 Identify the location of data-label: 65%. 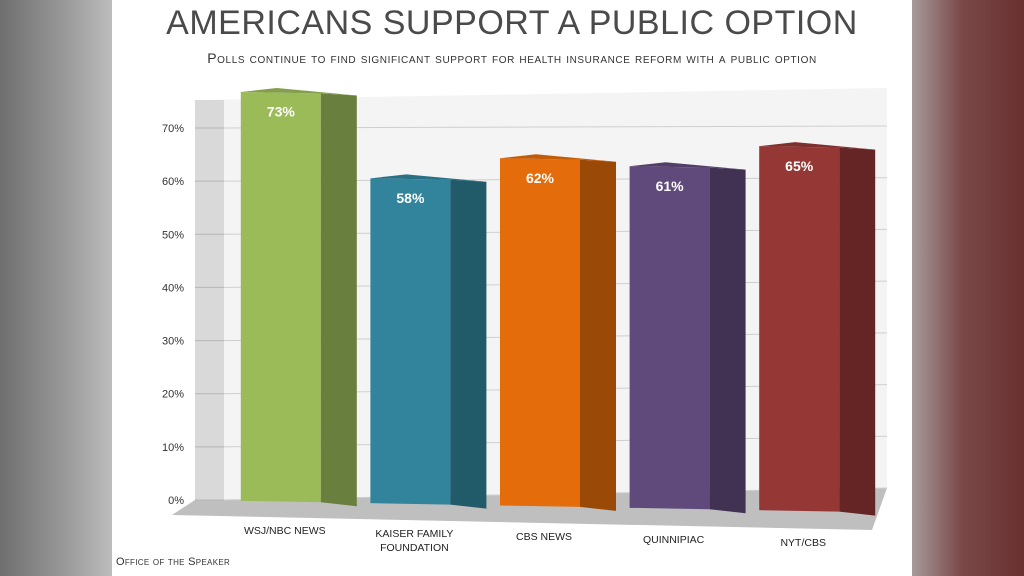
(799, 166).